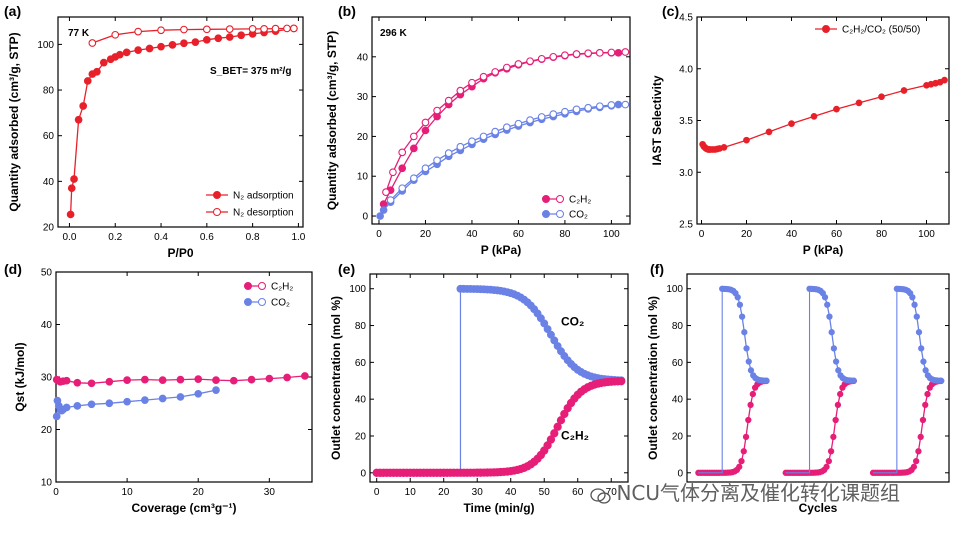 This screenshot has height=533, width=962. I want to click on b-series-0-line, so click(501, 128).